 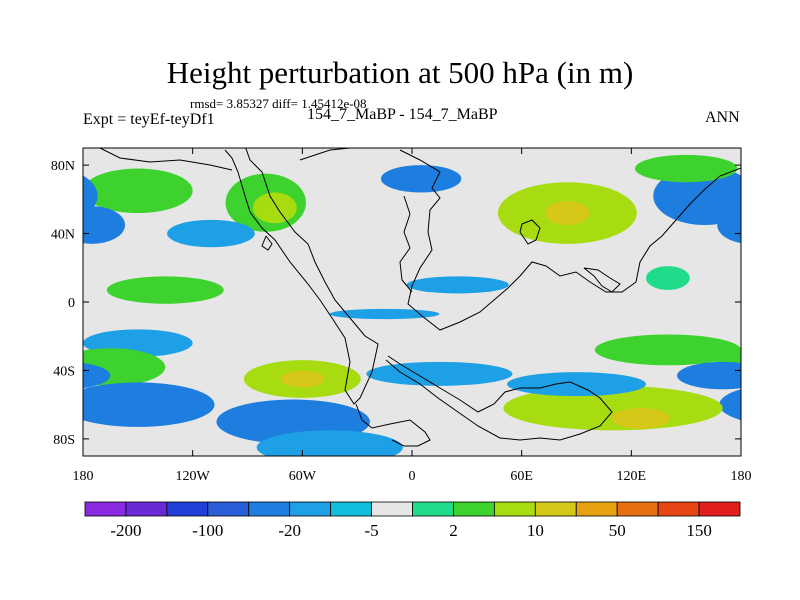 What do you see at coordinates (71, 303) in the screenshot?
I see `y-tick-label-2: 0` at bounding box center [71, 303].